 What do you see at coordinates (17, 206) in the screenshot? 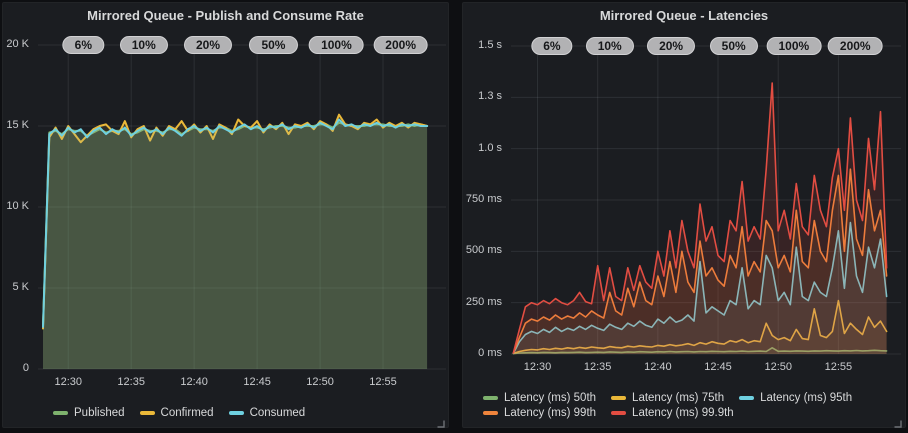
I see `y-axis-tick-label: 10 K` at bounding box center [17, 206].